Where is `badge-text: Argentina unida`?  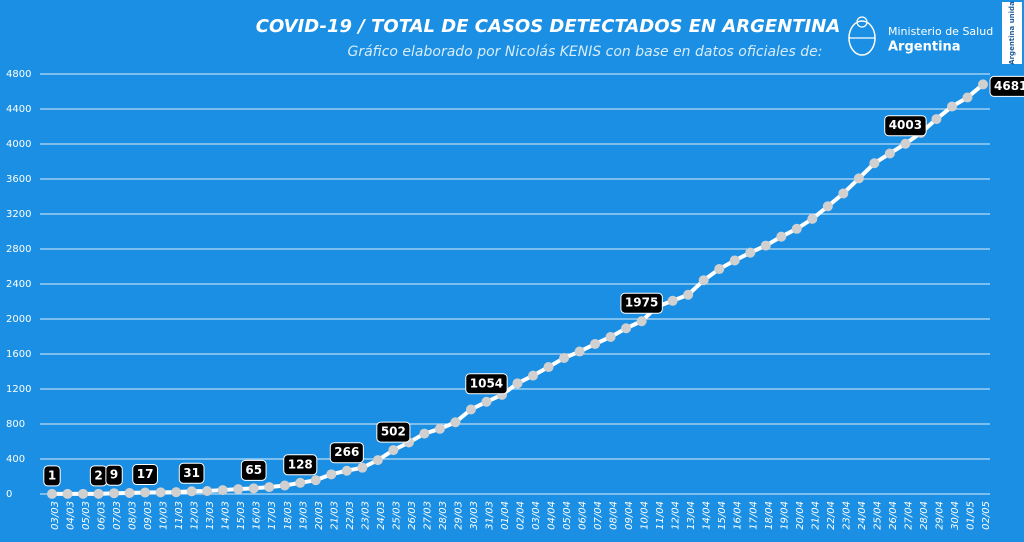
badge-text: Argentina unida is located at coordinates (1012, 33).